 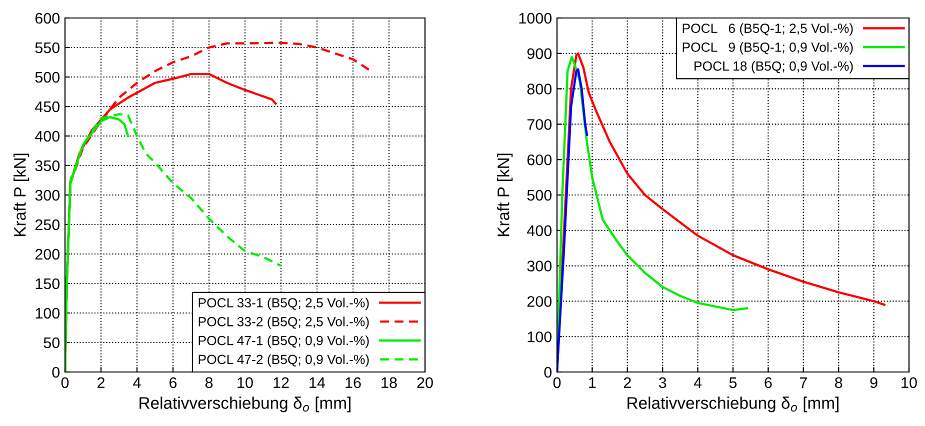 I want to click on legend-label: POCL 47-1 (B5Q; 0,9 Vol.-%), so click(x=283, y=342).